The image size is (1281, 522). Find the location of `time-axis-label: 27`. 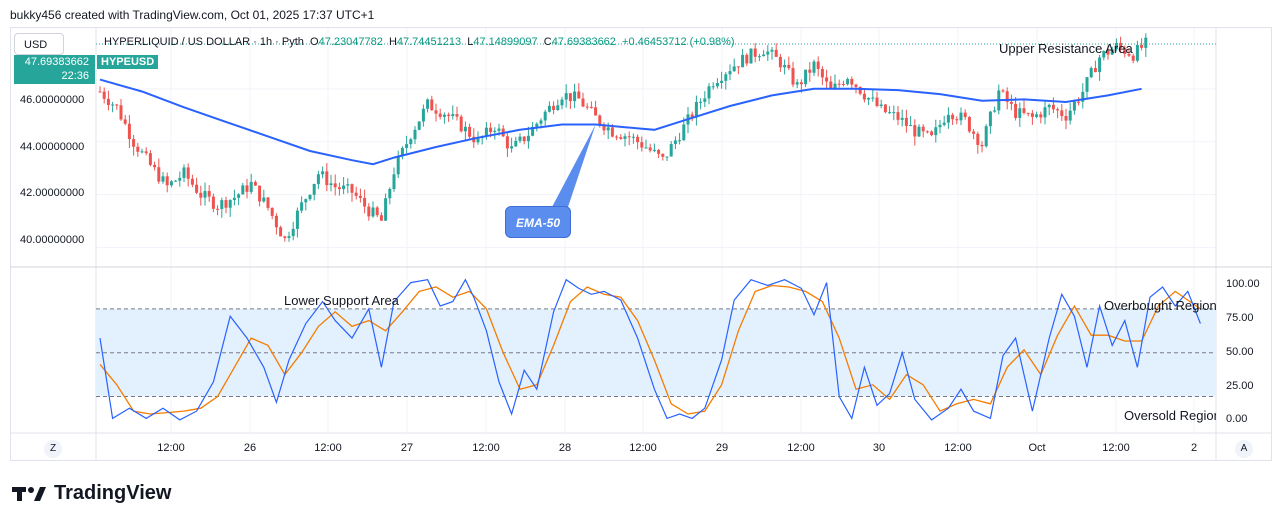

time-axis-label: 27 is located at coordinates (407, 448).